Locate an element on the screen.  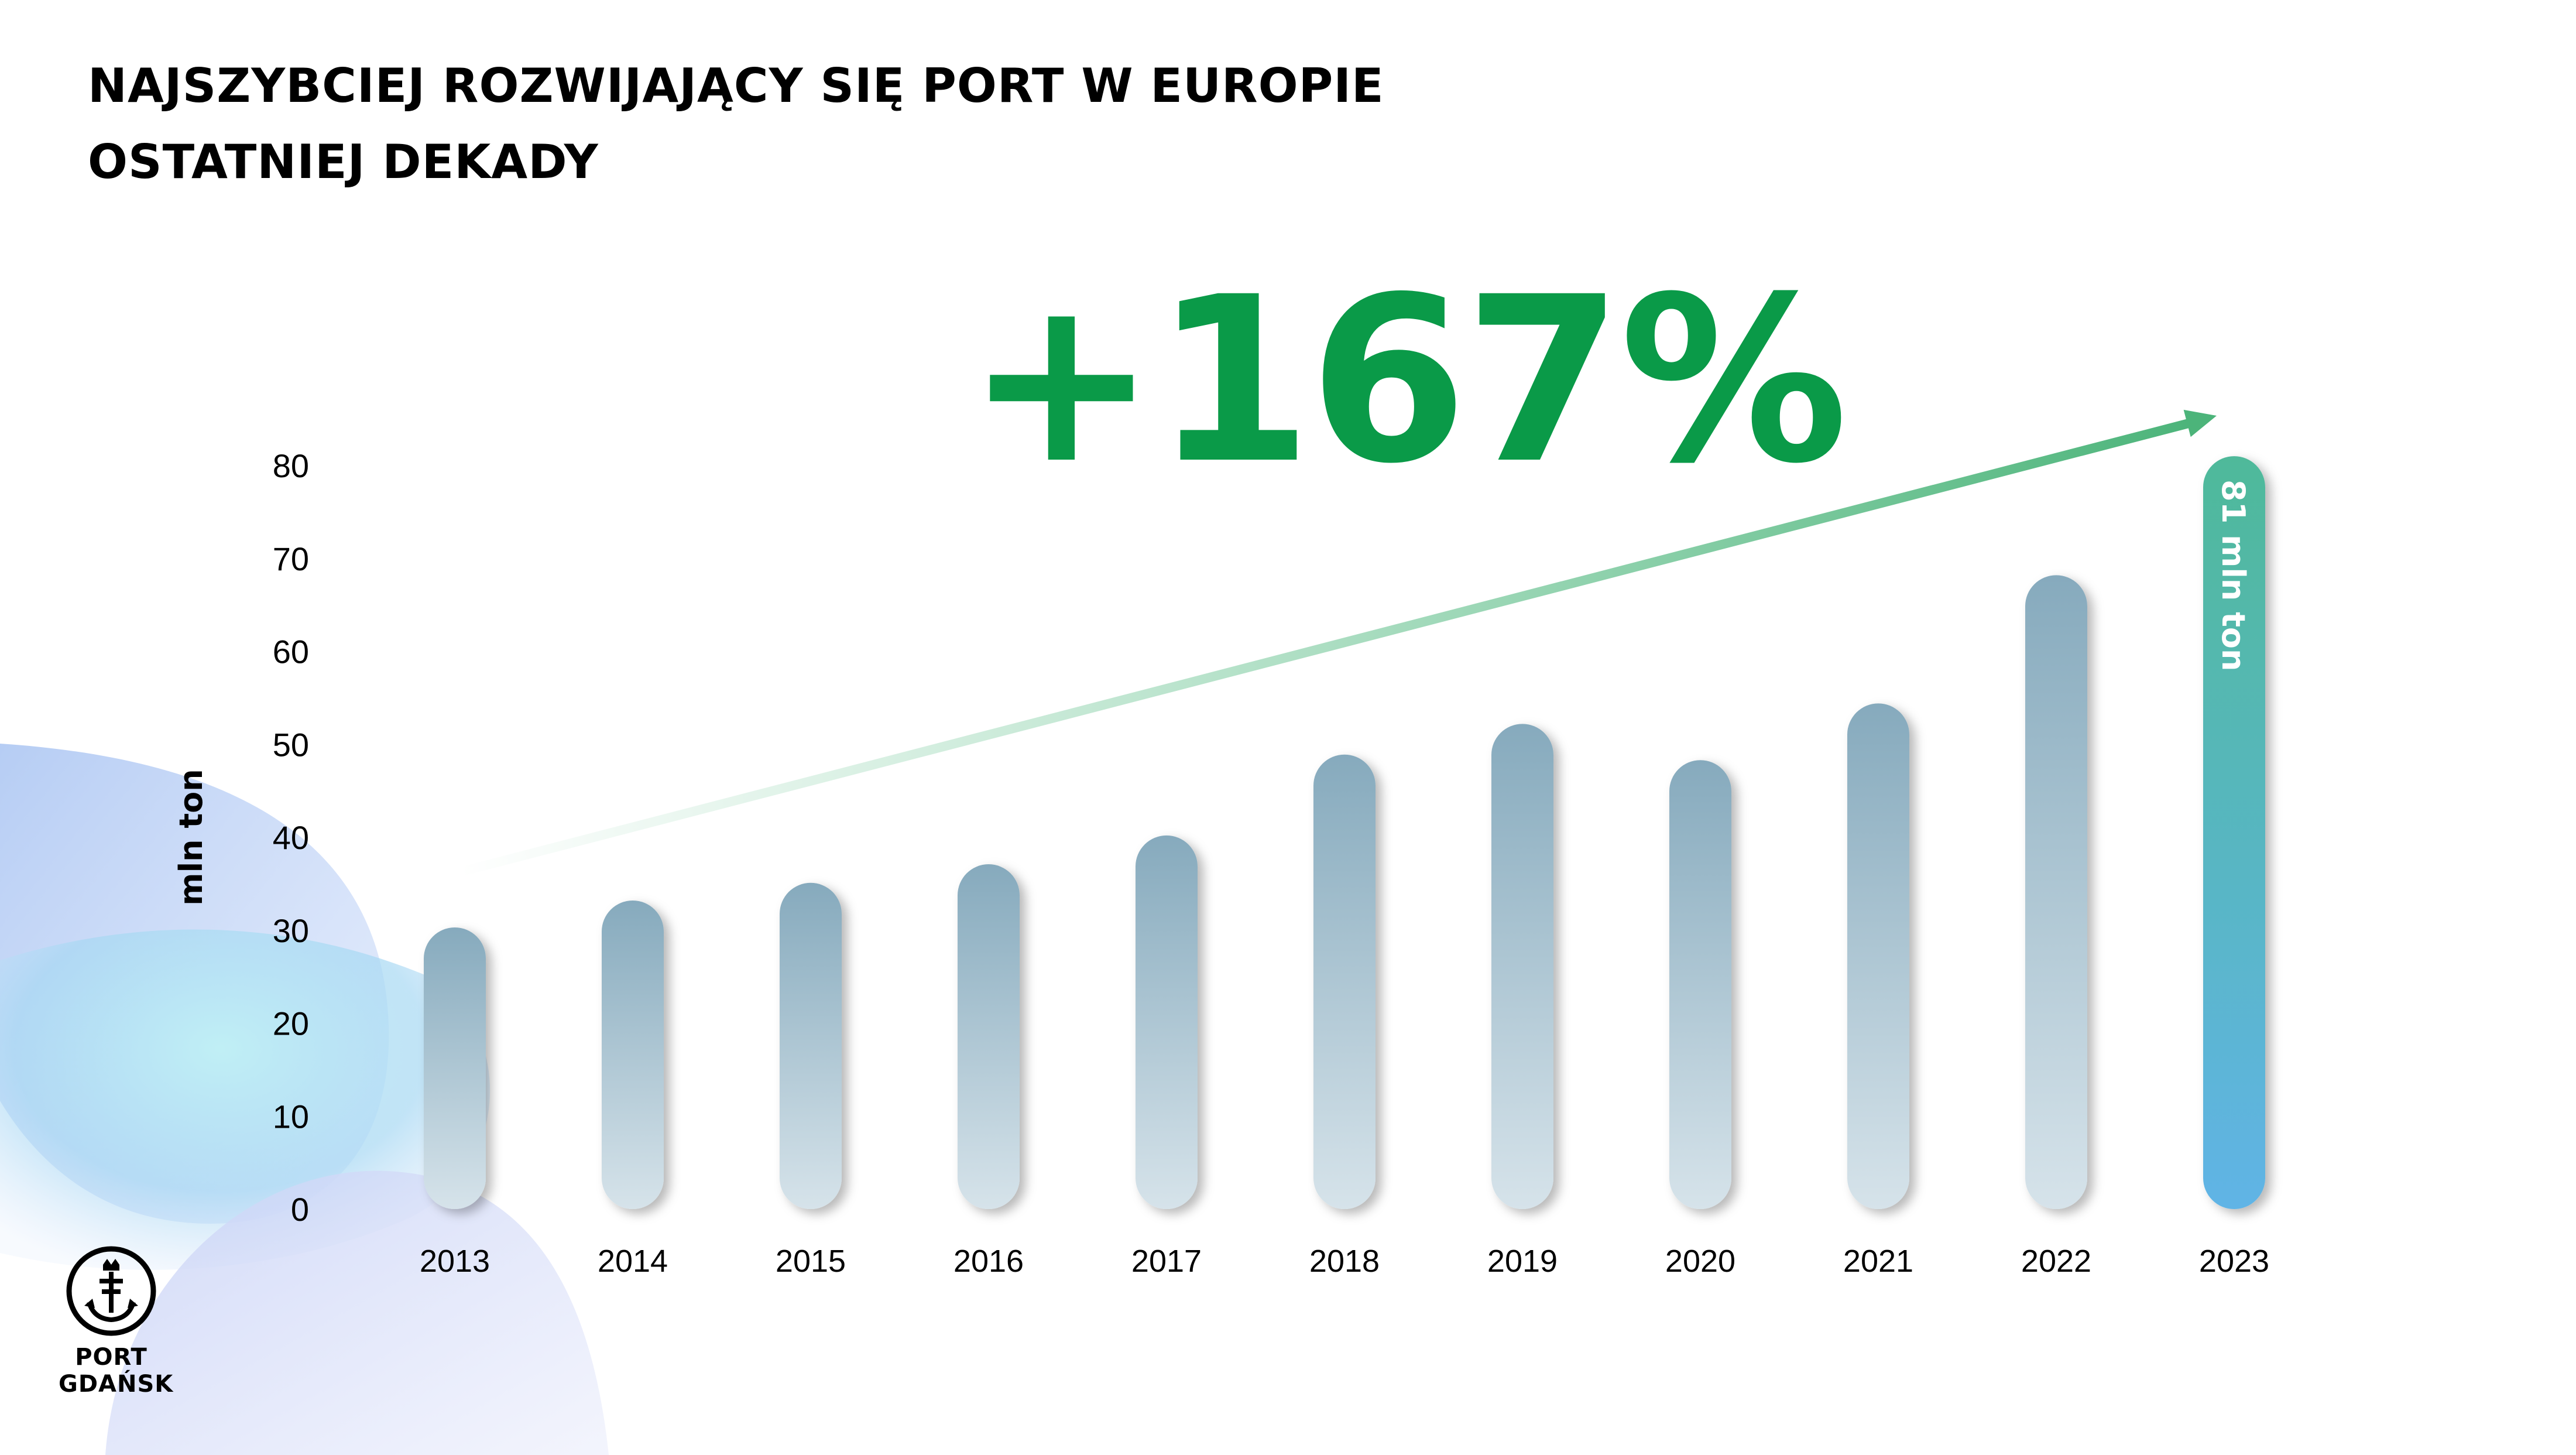
y-tick-label: 40 is located at coordinates (291, 837).